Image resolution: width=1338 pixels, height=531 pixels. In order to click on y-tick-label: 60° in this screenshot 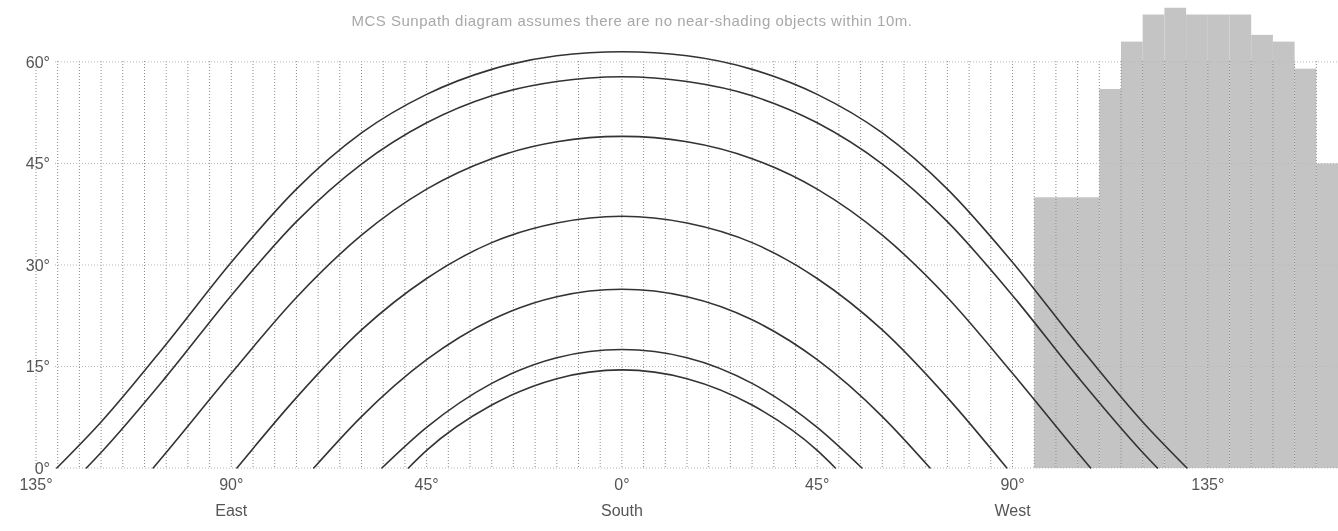, I will do `click(37, 62)`.